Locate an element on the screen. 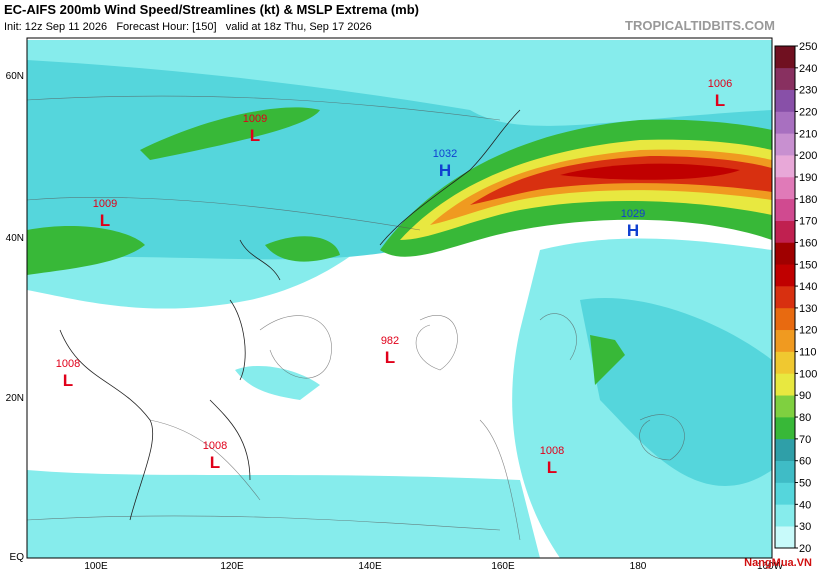 The image size is (819, 573). colorbar-label: 240 is located at coordinates (808, 69).